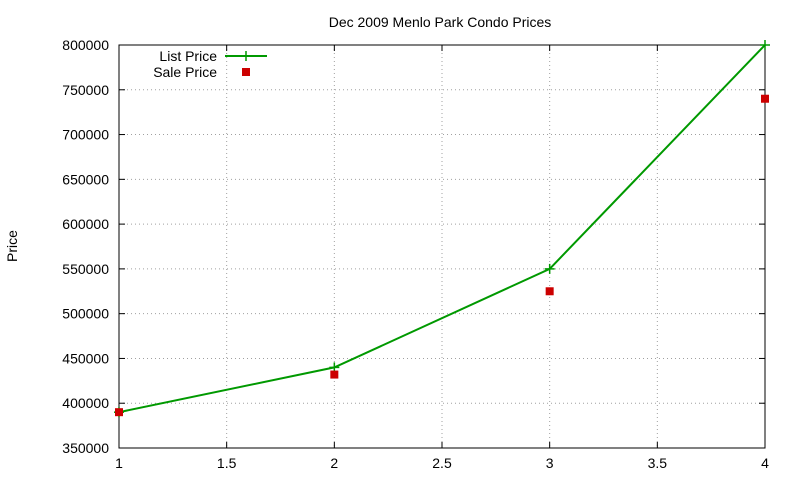 This screenshot has height=485, width=800. What do you see at coordinates (85, 314) in the screenshot?
I see `y-tick-label: 500000` at bounding box center [85, 314].